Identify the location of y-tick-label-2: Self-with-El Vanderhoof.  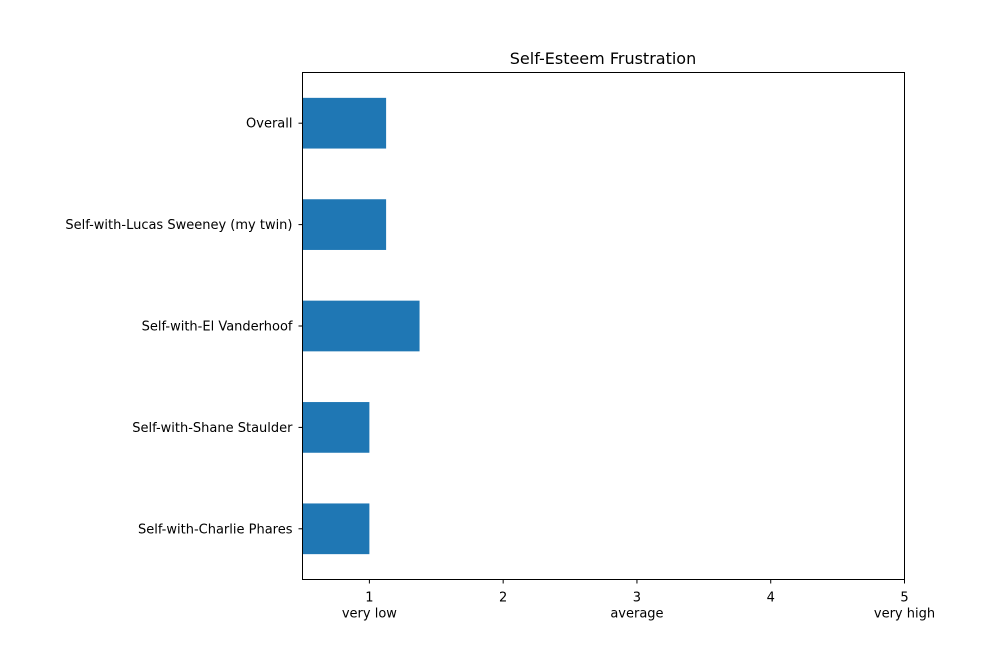
(217, 327).